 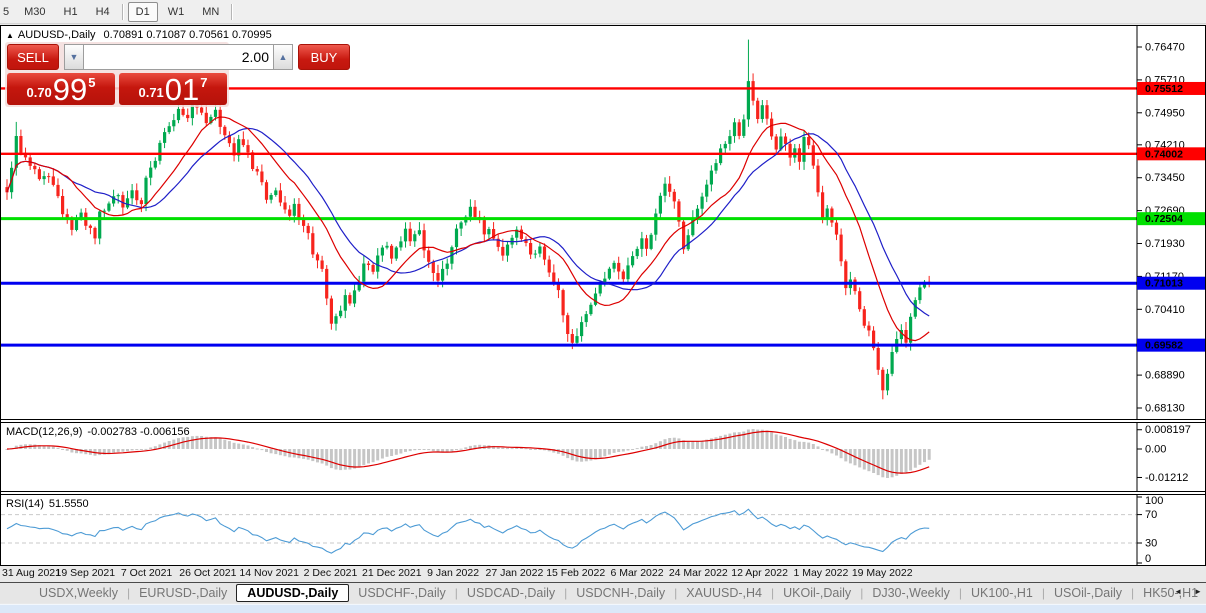 I want to click on tabs-scroll-right-icon: ►, so click(x=1198, y=591).